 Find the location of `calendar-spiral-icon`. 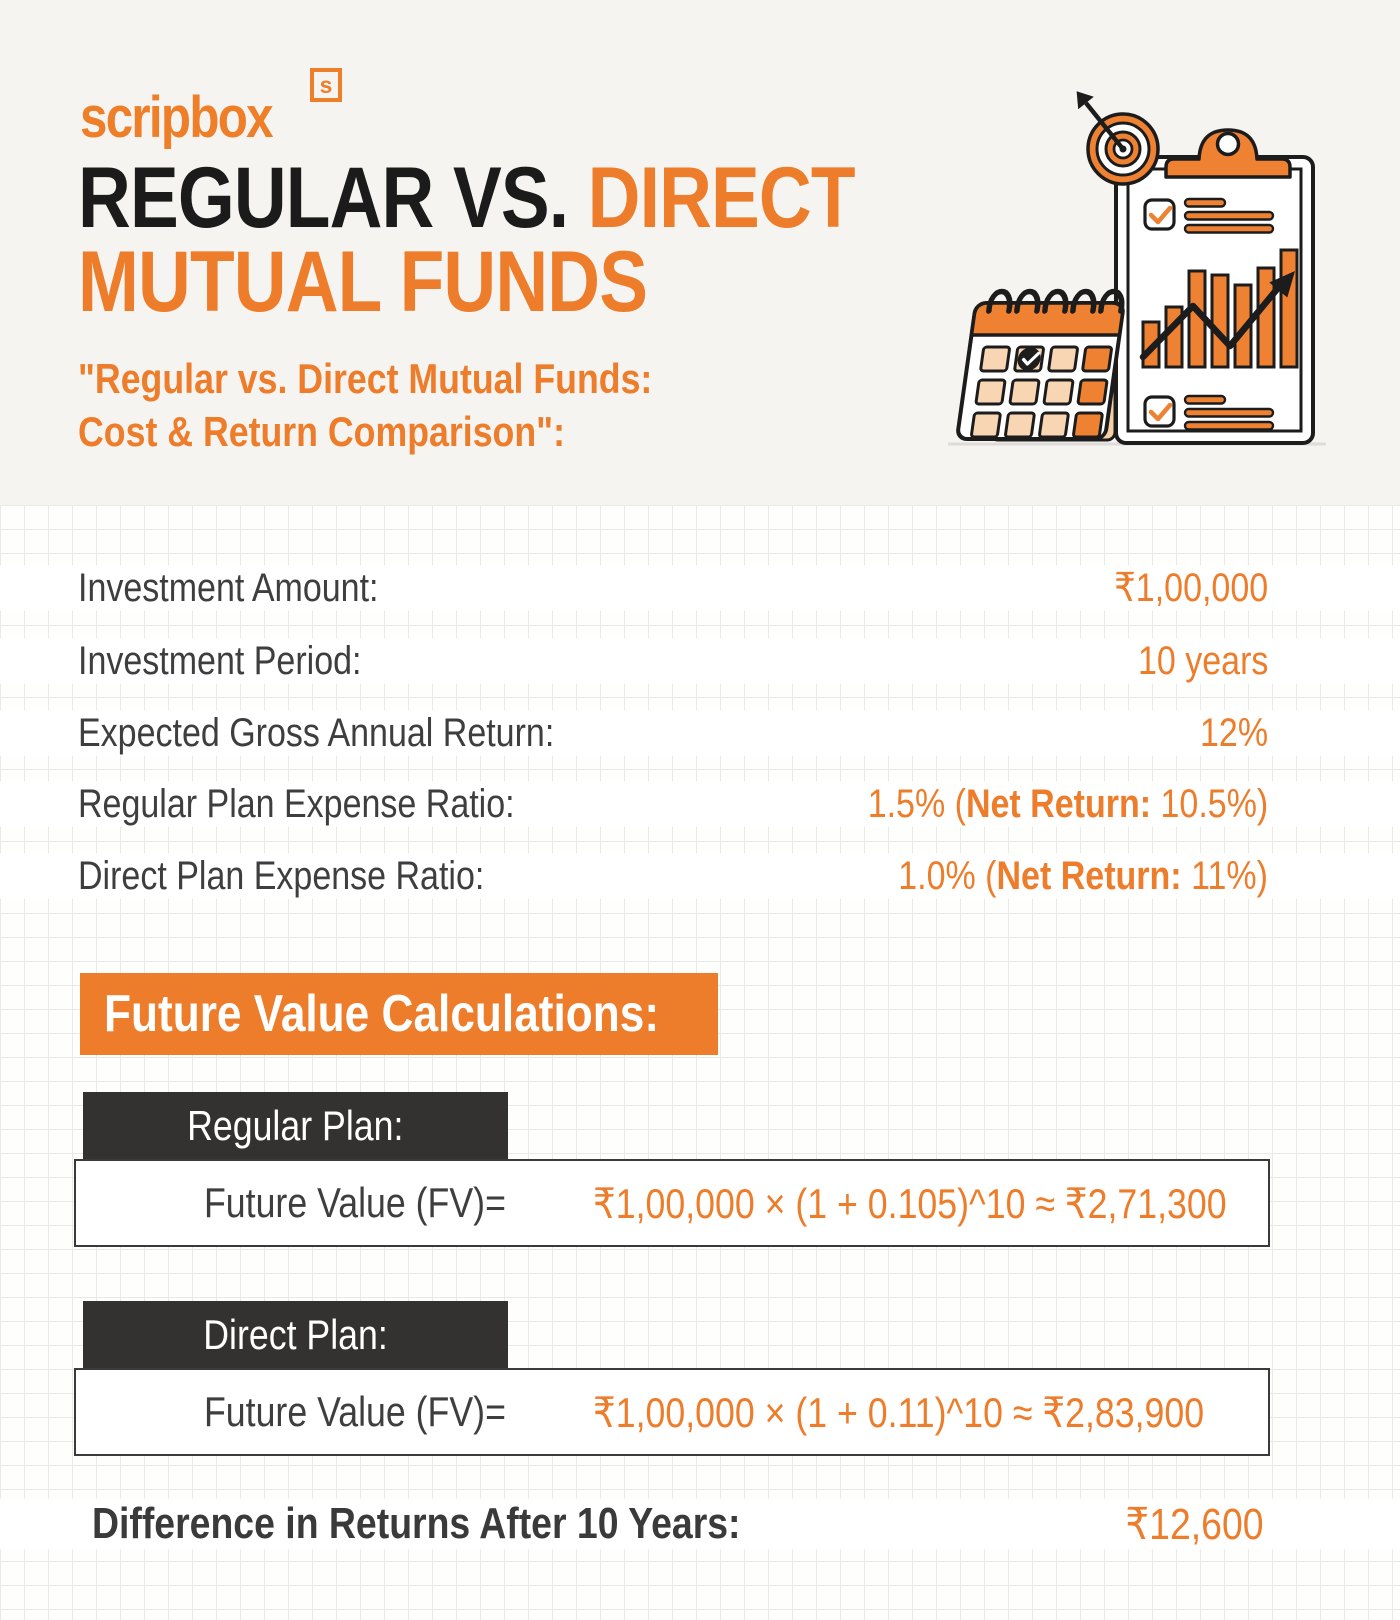

calendar-spiral-icon is located at coordinates (1055, 301).